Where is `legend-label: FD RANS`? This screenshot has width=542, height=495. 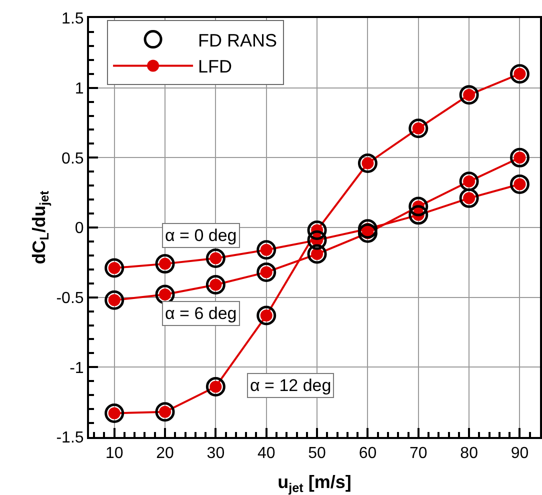 legend-label: FD RANS is located at coordinates (238, 40).